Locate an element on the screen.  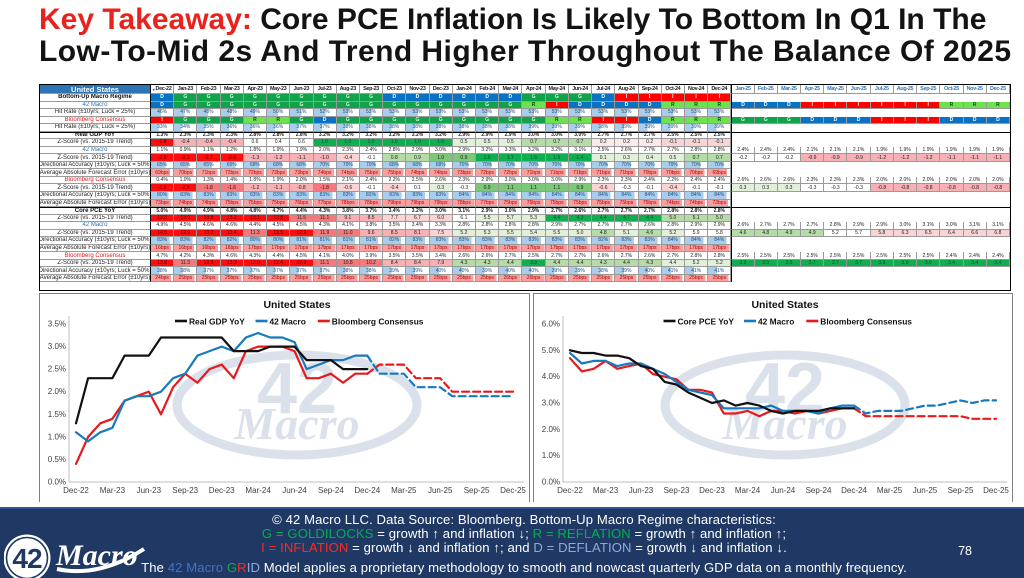
svg-text: 2.5% is located at coordinates (57, 369).